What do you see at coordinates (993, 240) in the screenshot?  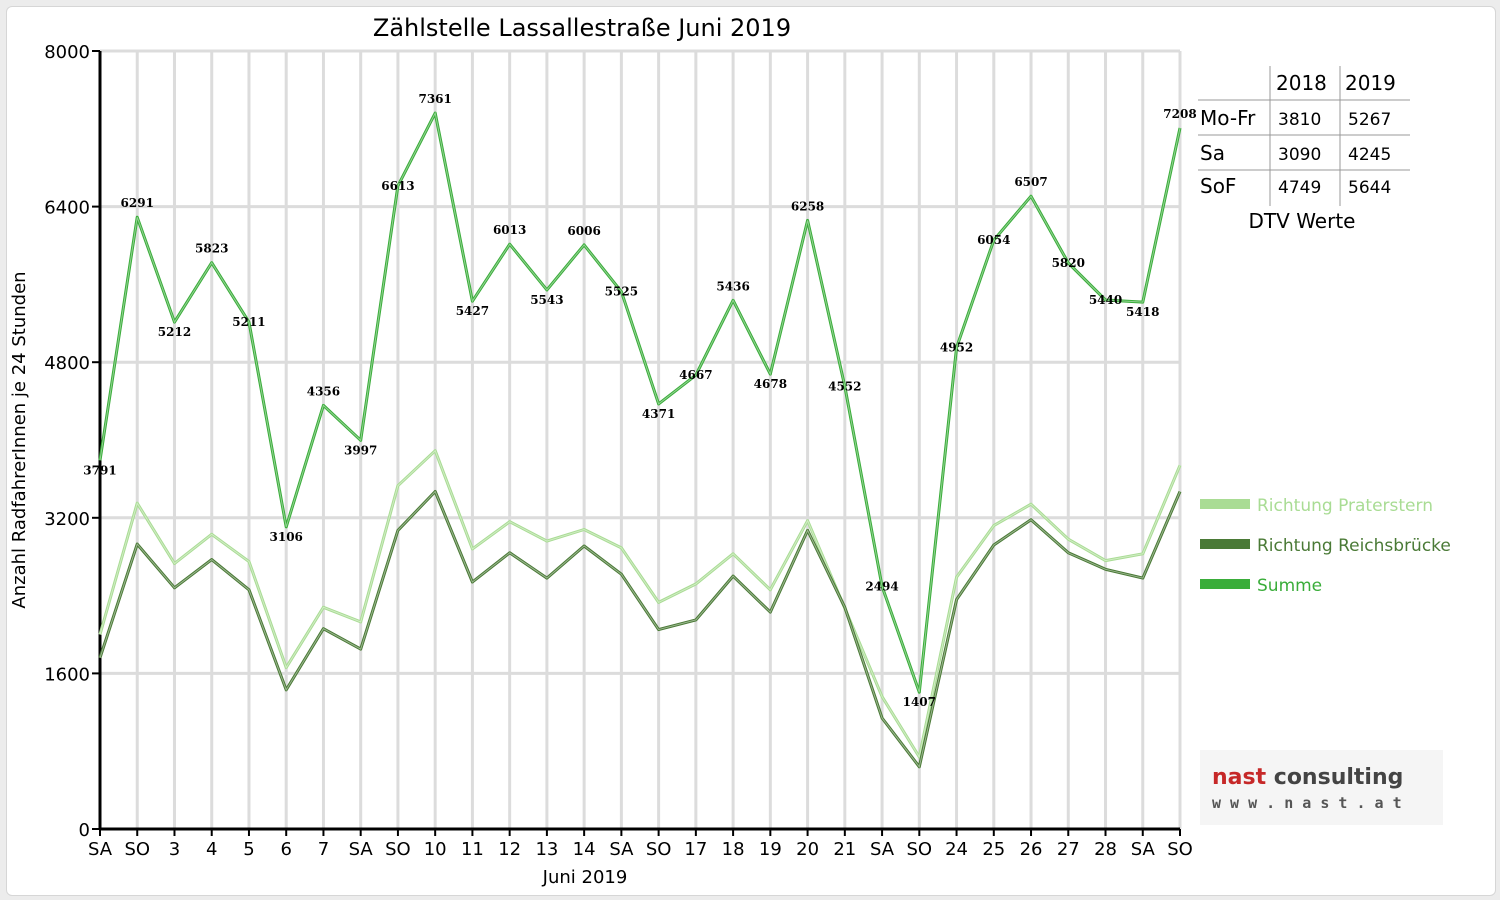 I see `data-label: 6054` at bounding box center [993, 240].